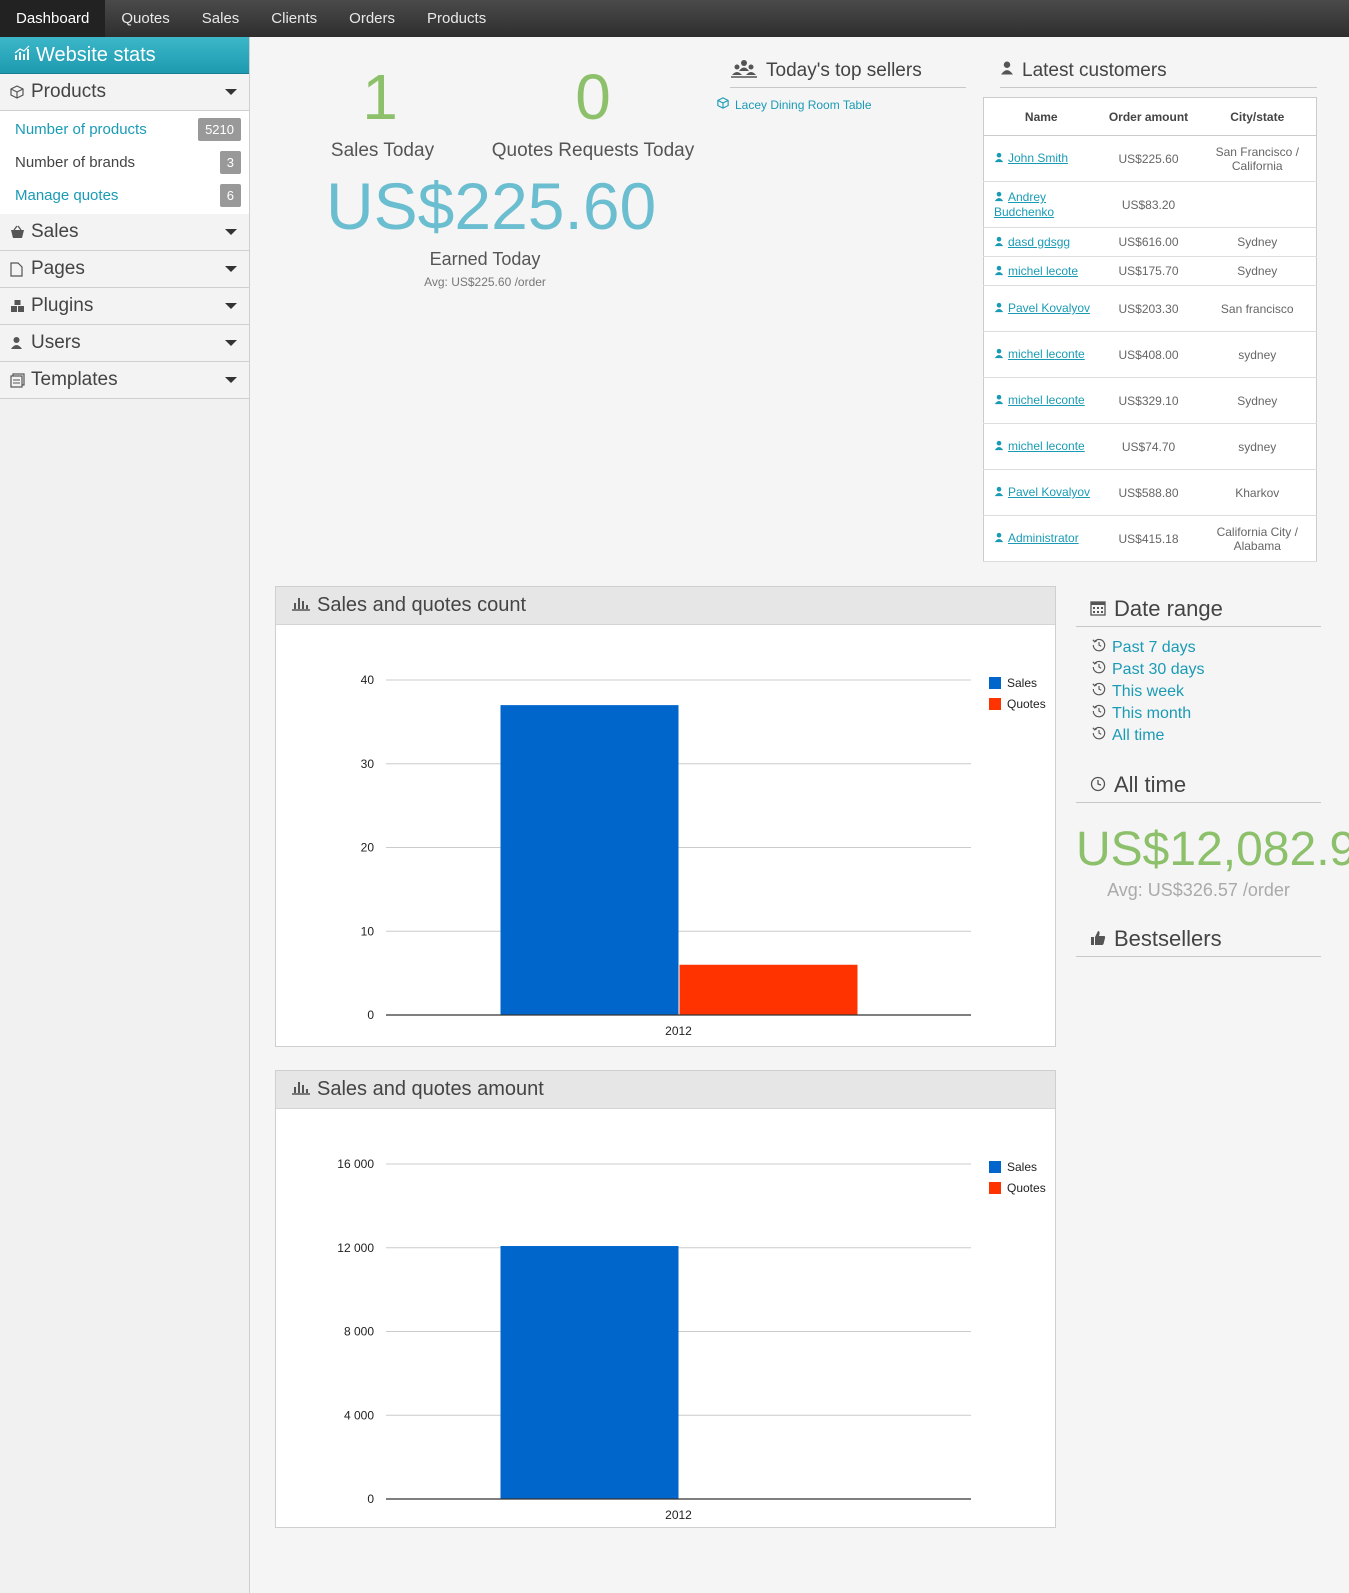 Image resolution: width=1349 pixels, height=1593 pixels. I want to click on sidebar-section-templates: Templates, so click(124, 380).